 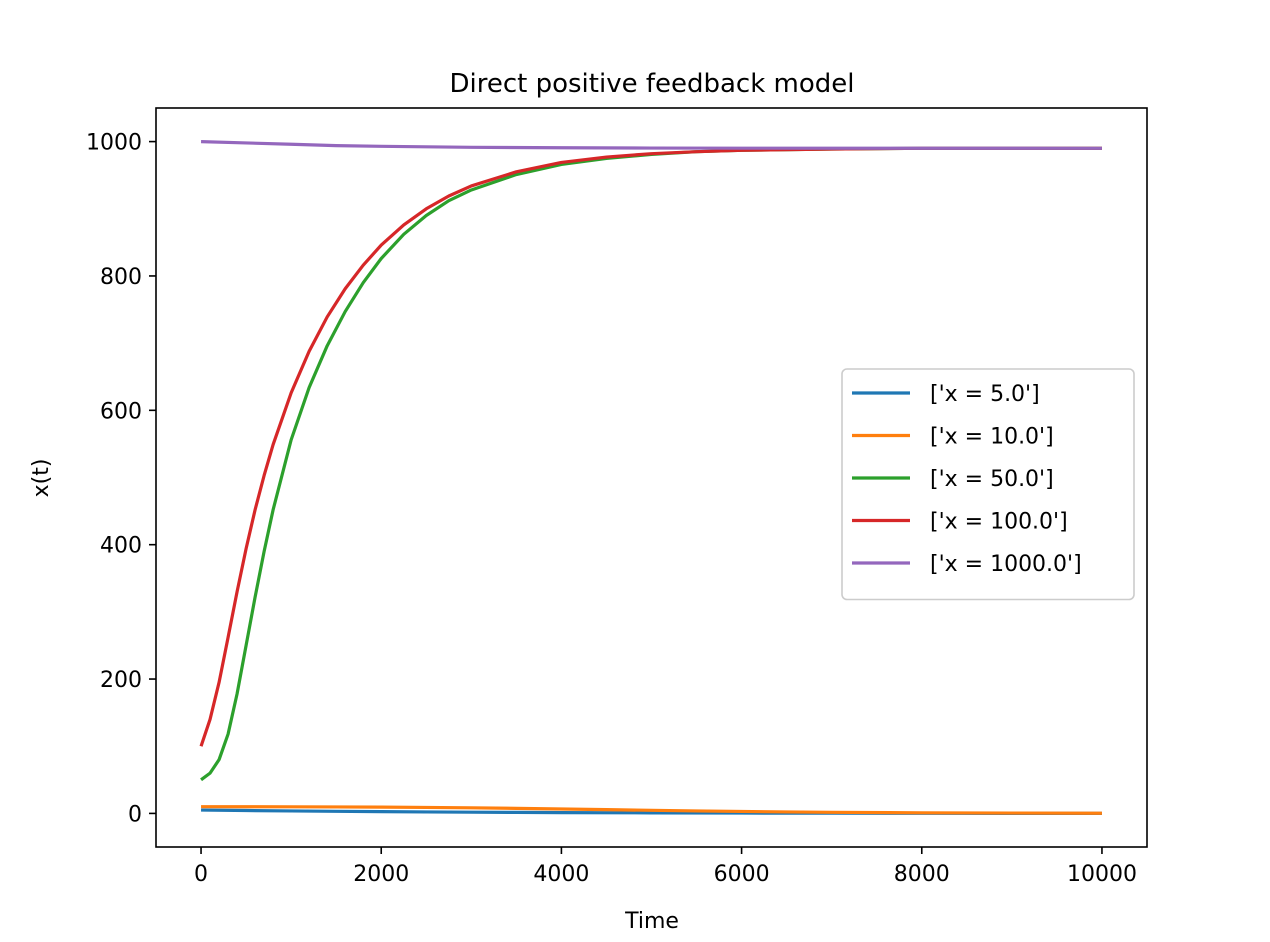 What do you see at coordinates (121, 546) in the screenshot?
I see `y-tick-label: 400` at bounding box center [121, 546].